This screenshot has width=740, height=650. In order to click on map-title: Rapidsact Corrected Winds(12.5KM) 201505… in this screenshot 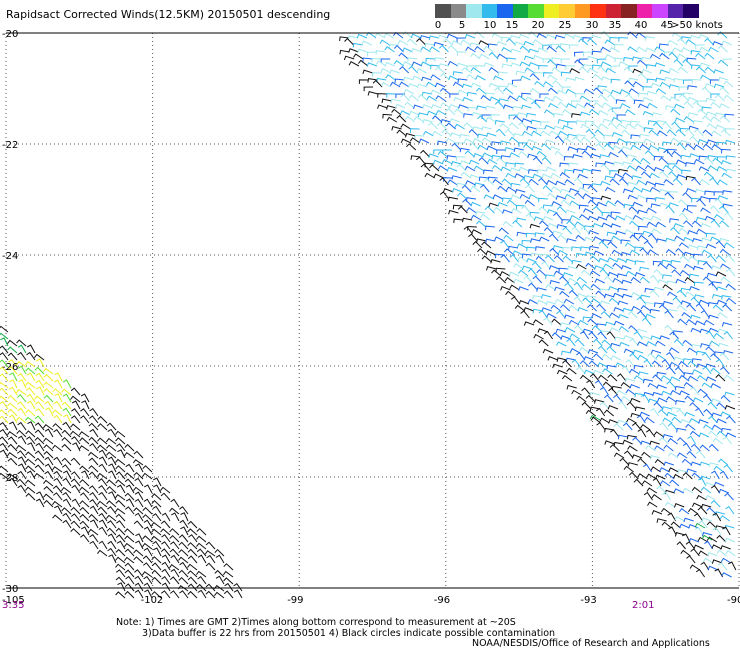, I will do `click(168, 14)`.